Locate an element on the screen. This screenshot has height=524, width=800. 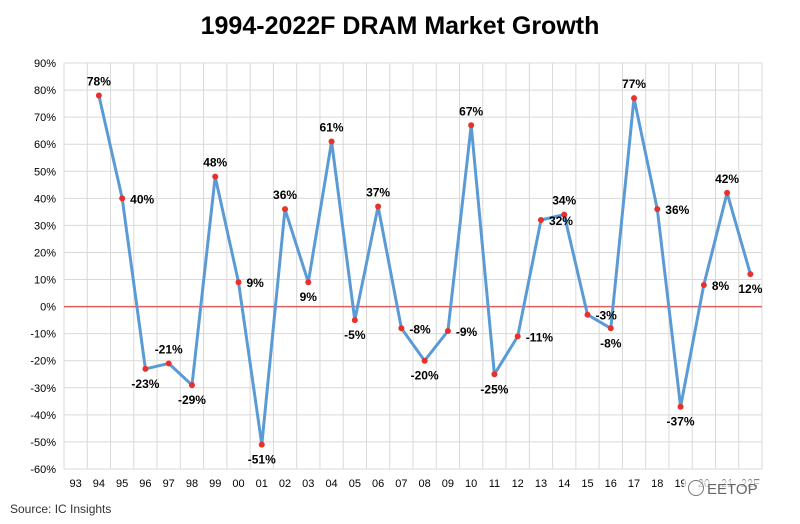
x-tick-label: 99 is located at coordinates (215, 484).